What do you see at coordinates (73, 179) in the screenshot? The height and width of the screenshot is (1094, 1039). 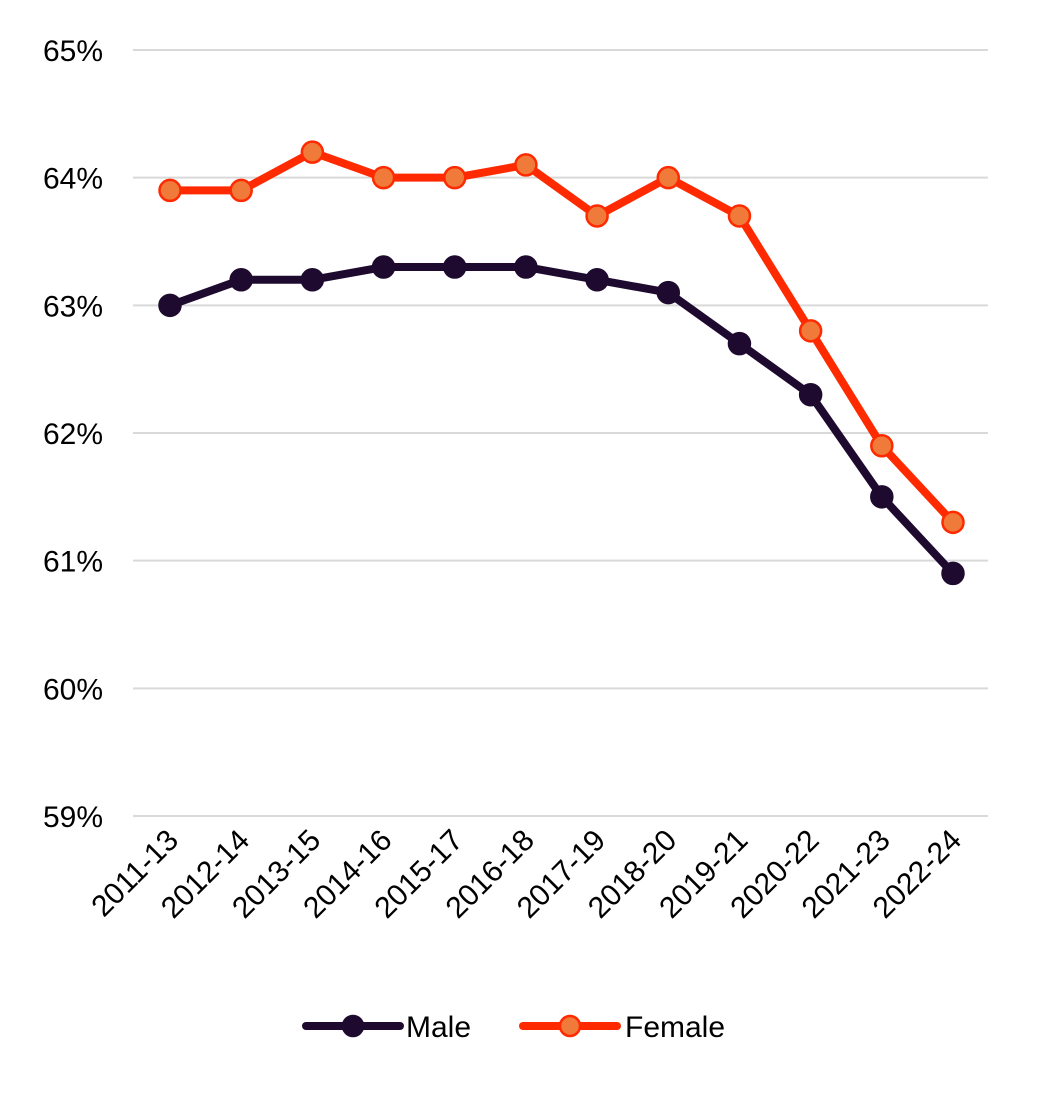 I see `y-tick-label: 64%` at bounding box center [73, 179].